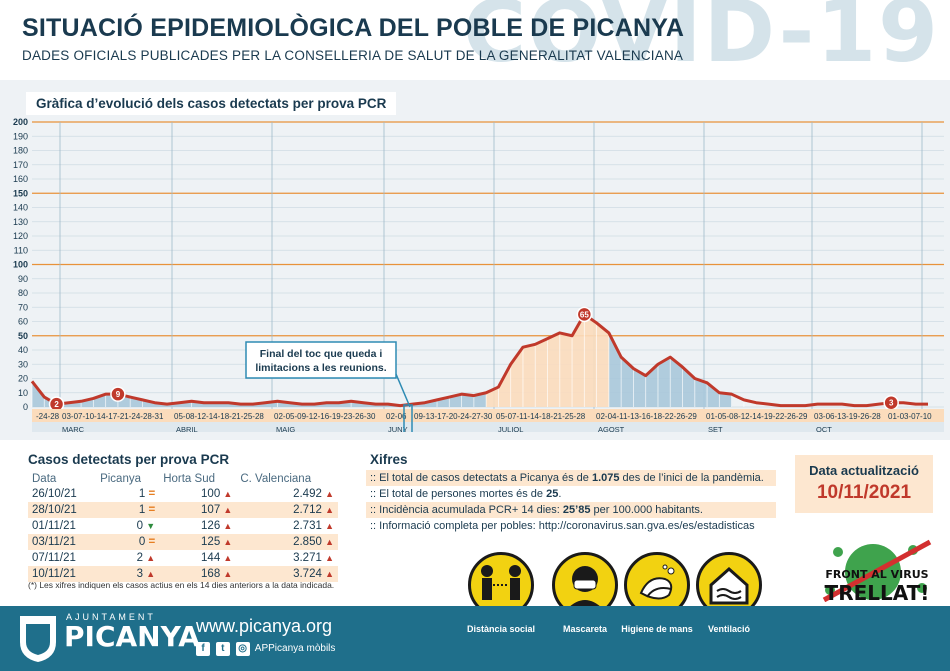  What do you see at coordinates (847, 416) in the screenshot?
I see `x-tick-label: 03-06-13-19-26-28` at bounding box center [847, 416].